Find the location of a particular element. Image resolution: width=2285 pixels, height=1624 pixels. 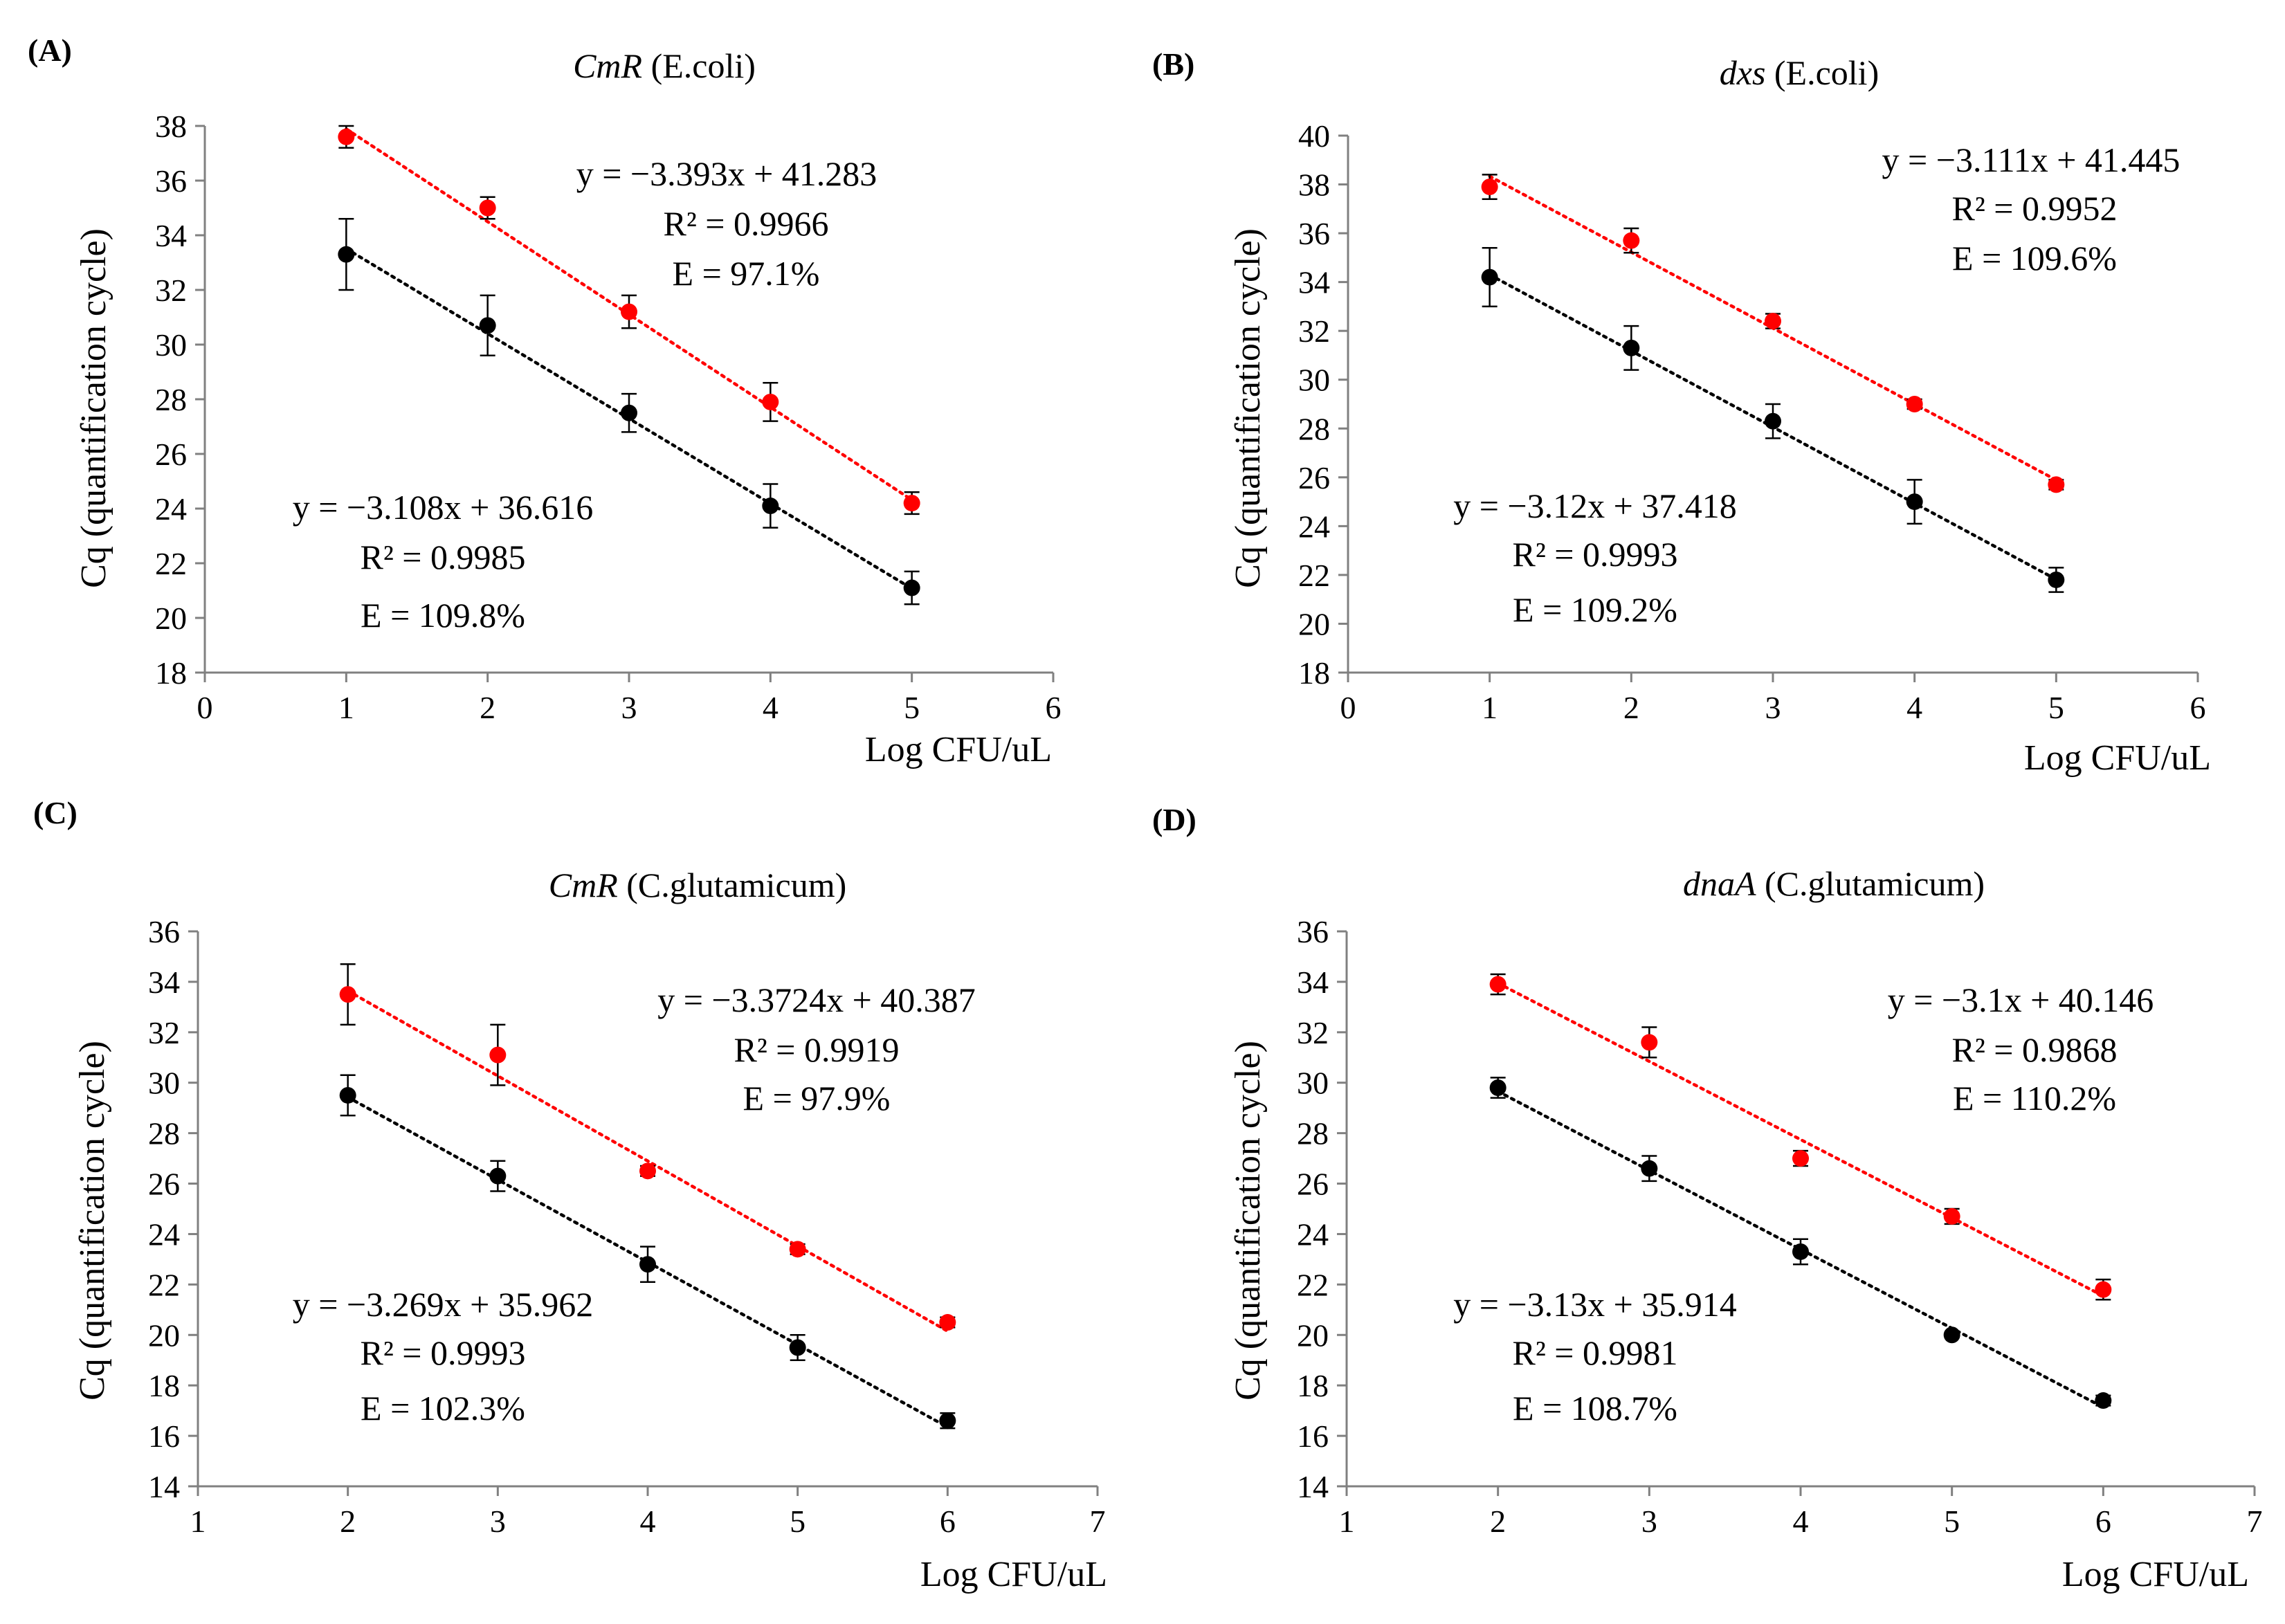

chart-title: dnaA (C.glutamicum) is located at coordinates (1834, 883).